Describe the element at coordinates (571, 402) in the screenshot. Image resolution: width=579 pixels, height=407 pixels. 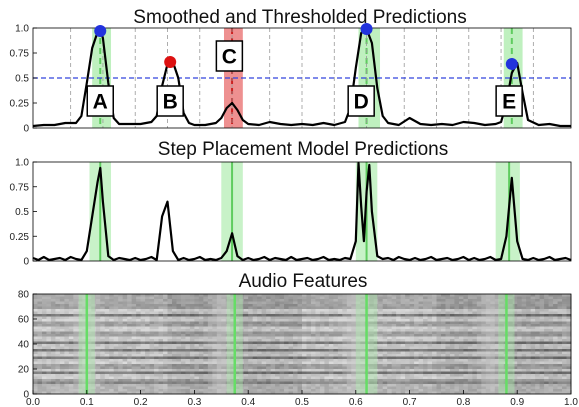
I see `x-tick-label-10: 1.0` at that location.